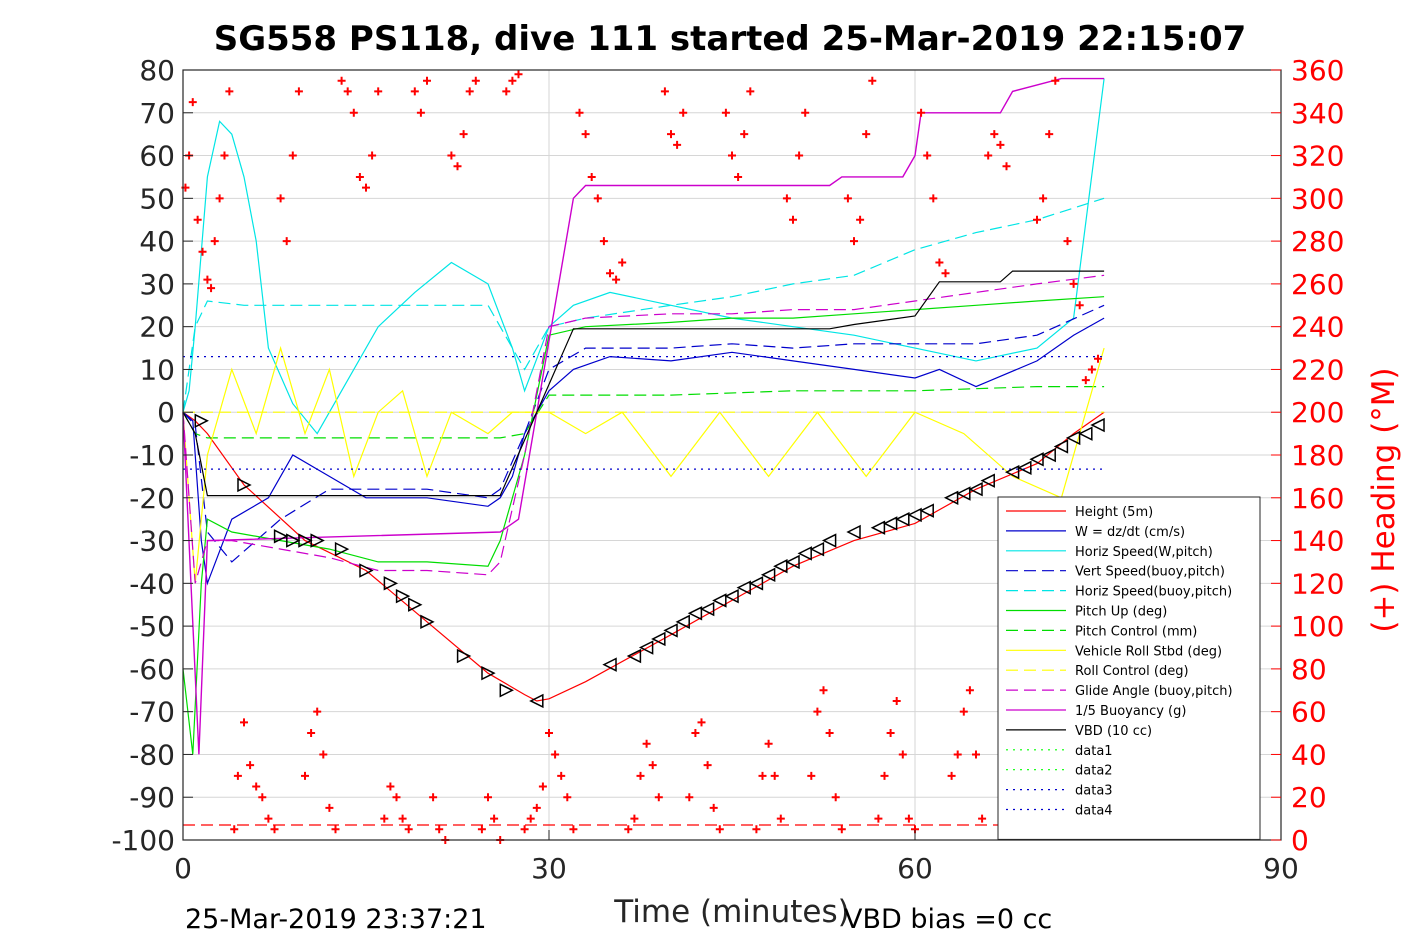  What do you see at coordinates (336, 919) in the screenshot?
I see `footer-timestamp: 25-Mar-2019 23:37:21` at bounding box center [336, 919].